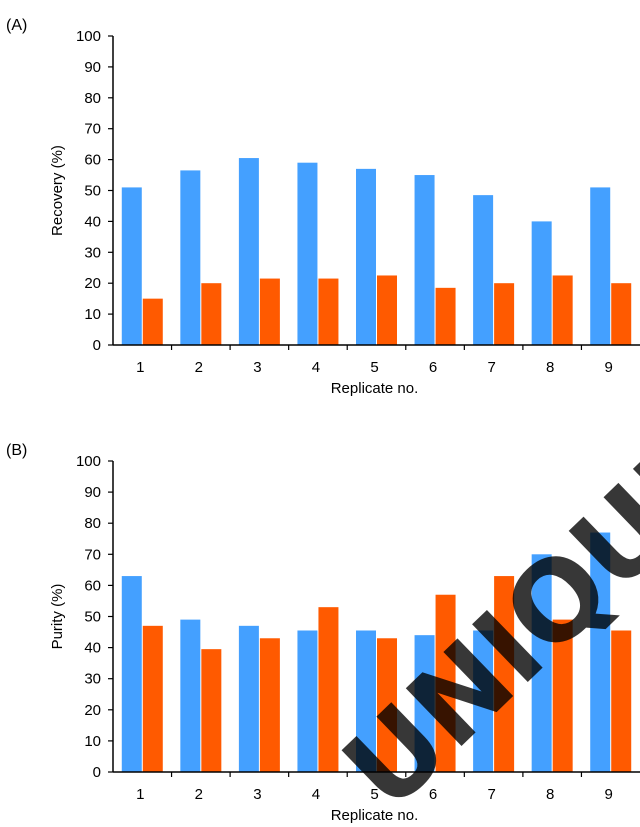 This screenshot has height=827, width=640. What do you see at coordinates (57, 190) in the screenshot?
I see `y-axis-title: Recovery (%)` at bounding box center [57, 190].